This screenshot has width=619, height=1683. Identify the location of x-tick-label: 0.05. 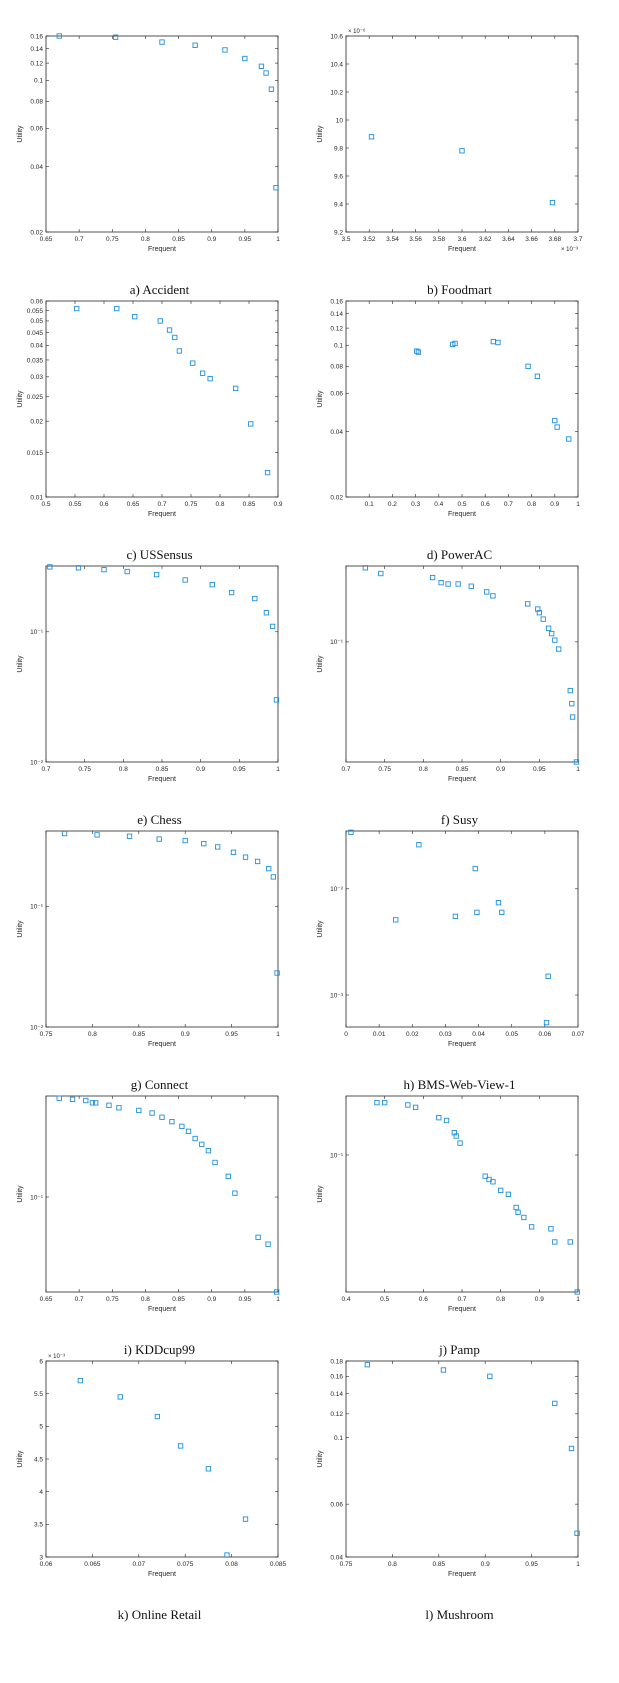
(511, 1034).